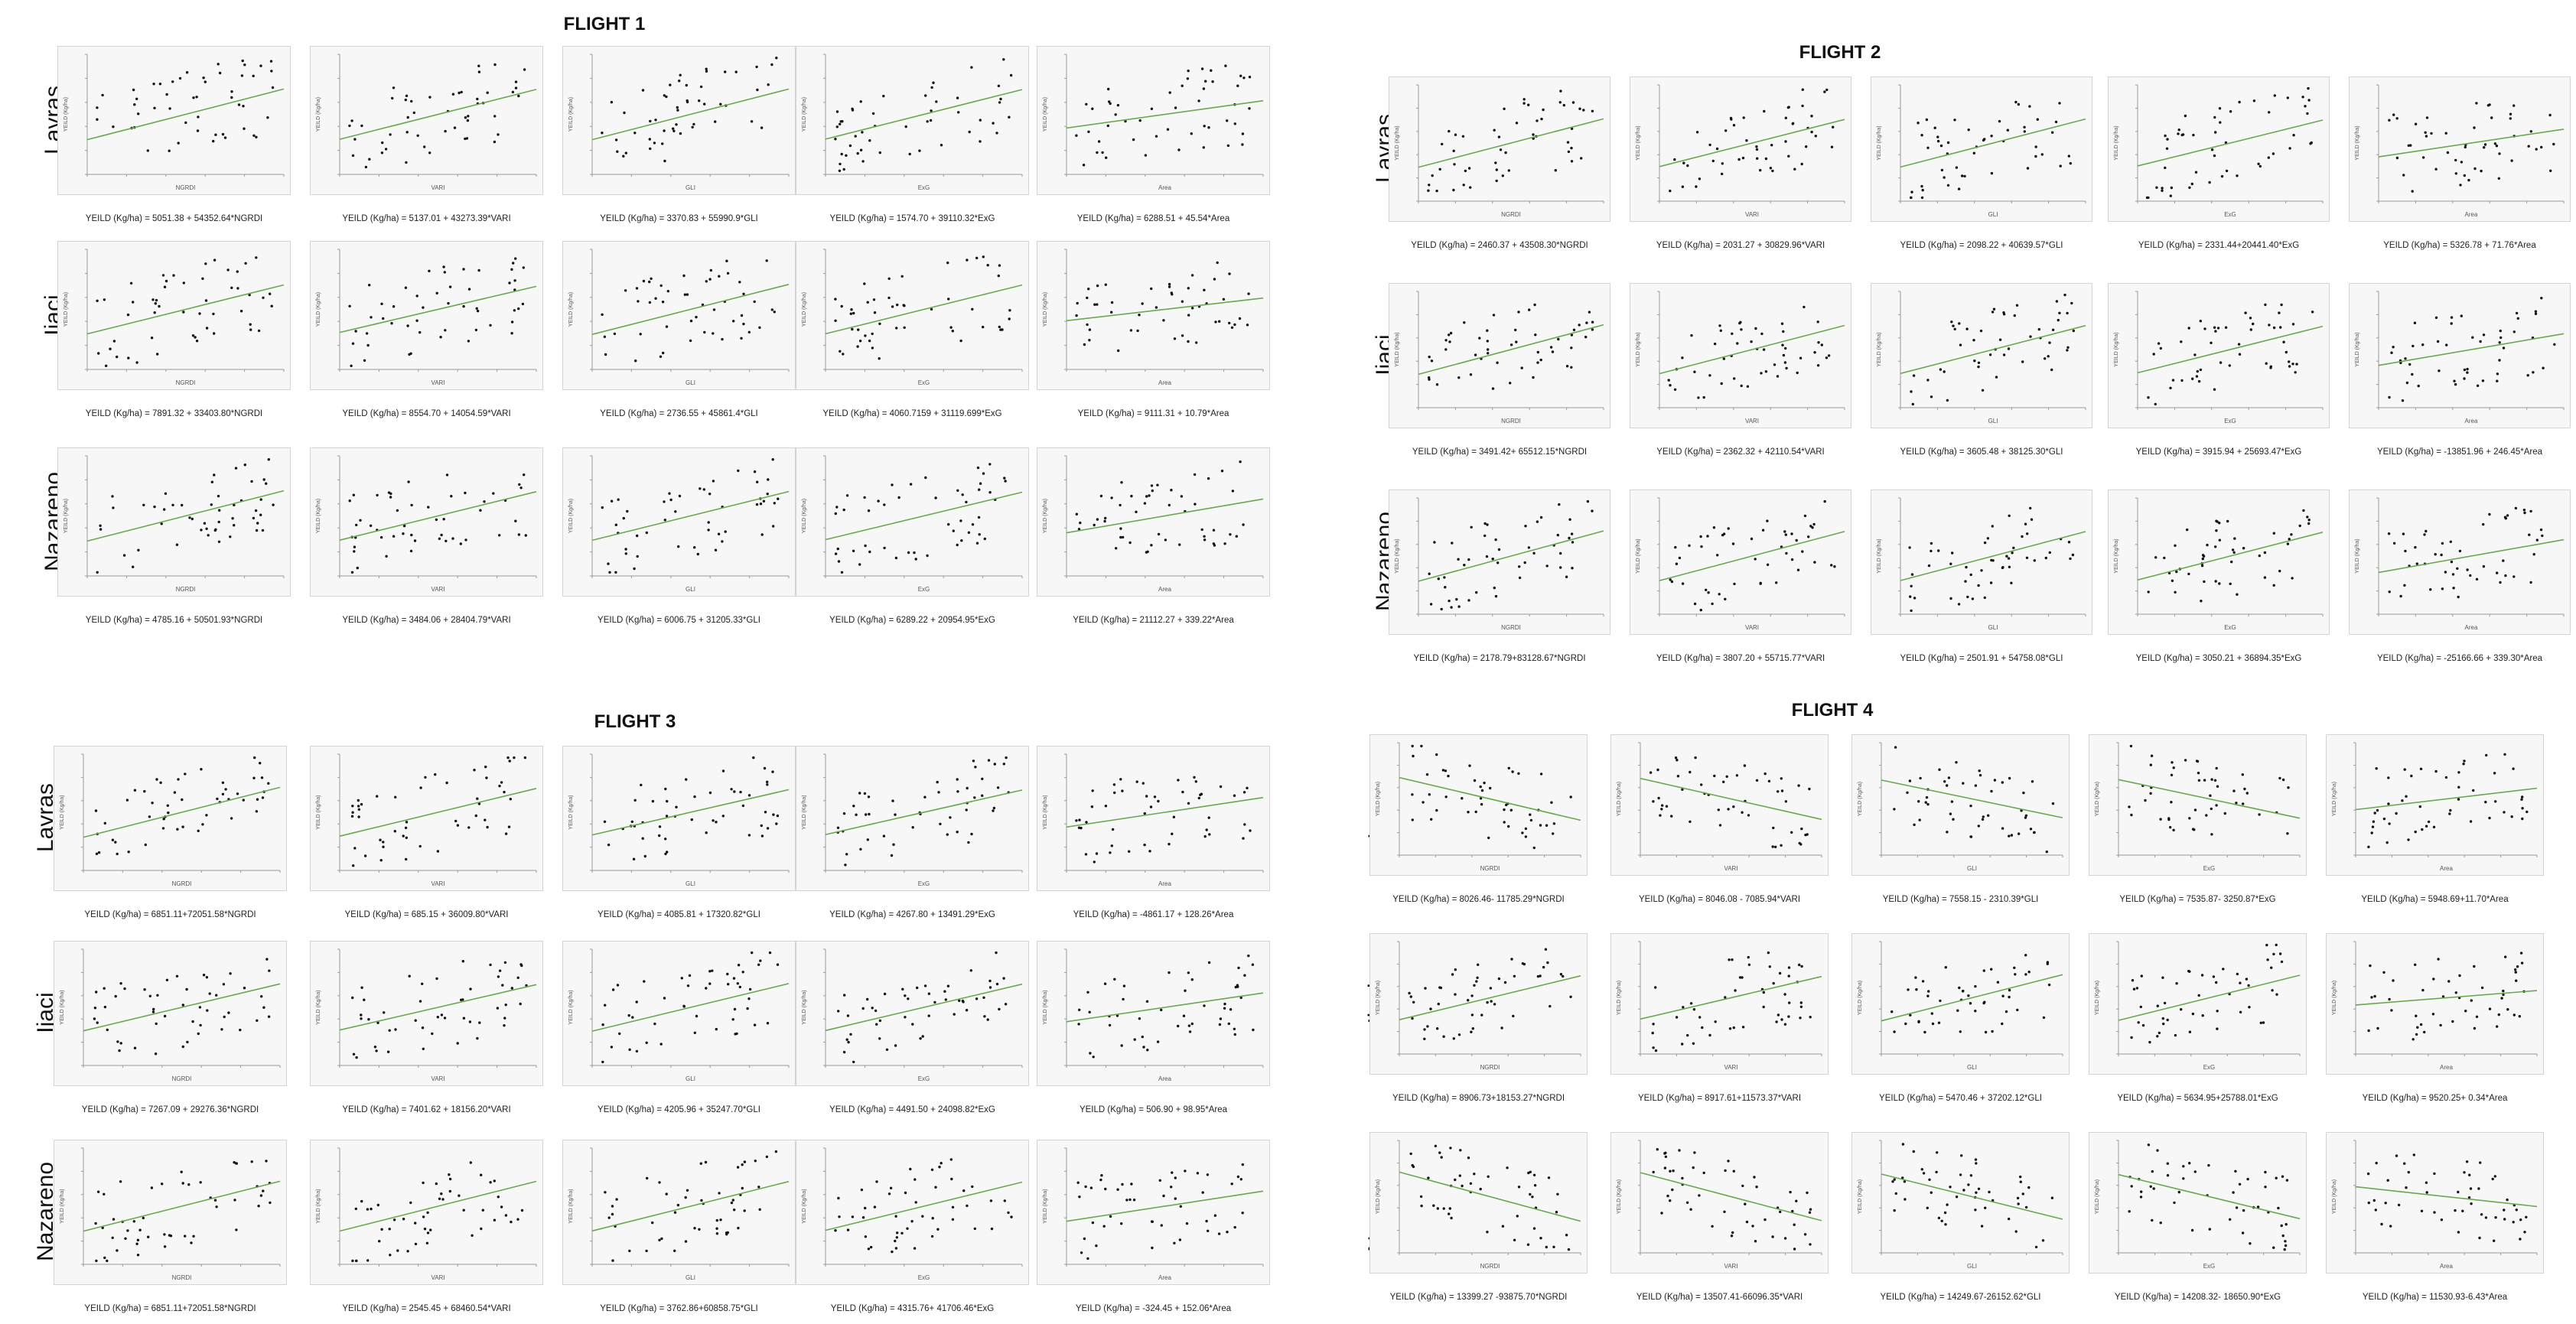 The width and height of the screenshot is (2576, 1324). What do you see at coordinates (438, 1277) in the screenshot?
I see `x-axis-label: VARI` at bounding box center [438, 1277].